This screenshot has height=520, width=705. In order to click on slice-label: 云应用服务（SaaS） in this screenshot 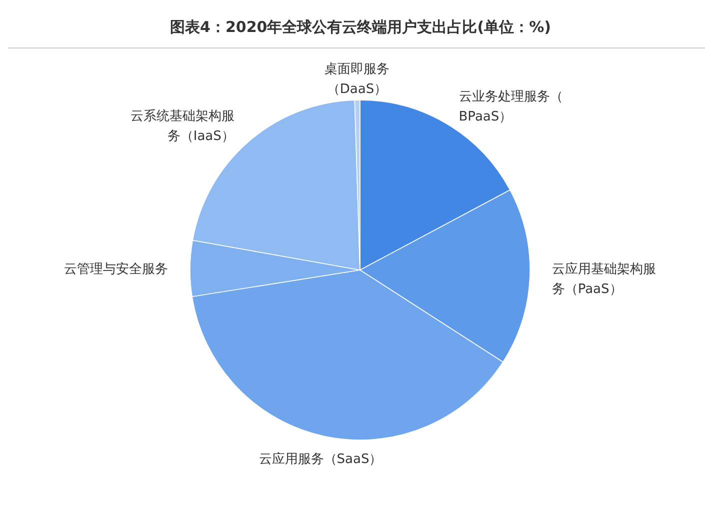, I will do `click(320, 458)`.